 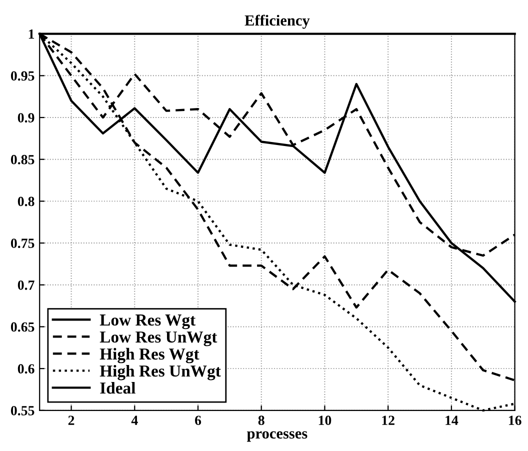 What do you see at coordinates (150, 356) in the screenshot?
I see `legend-label: High Res Wgt` at bounding box center [150, 356].